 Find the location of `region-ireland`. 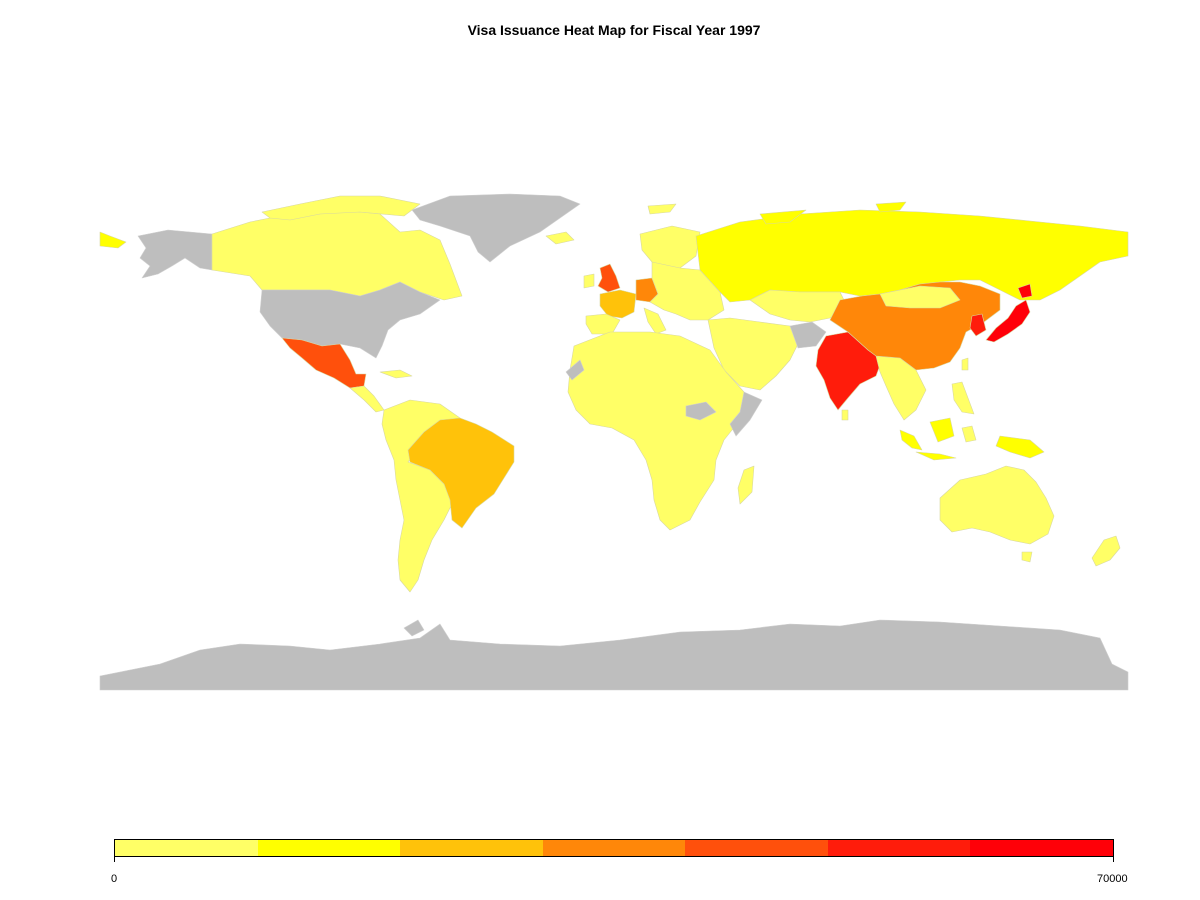

region-ireland is located at coordinates (589, 281).